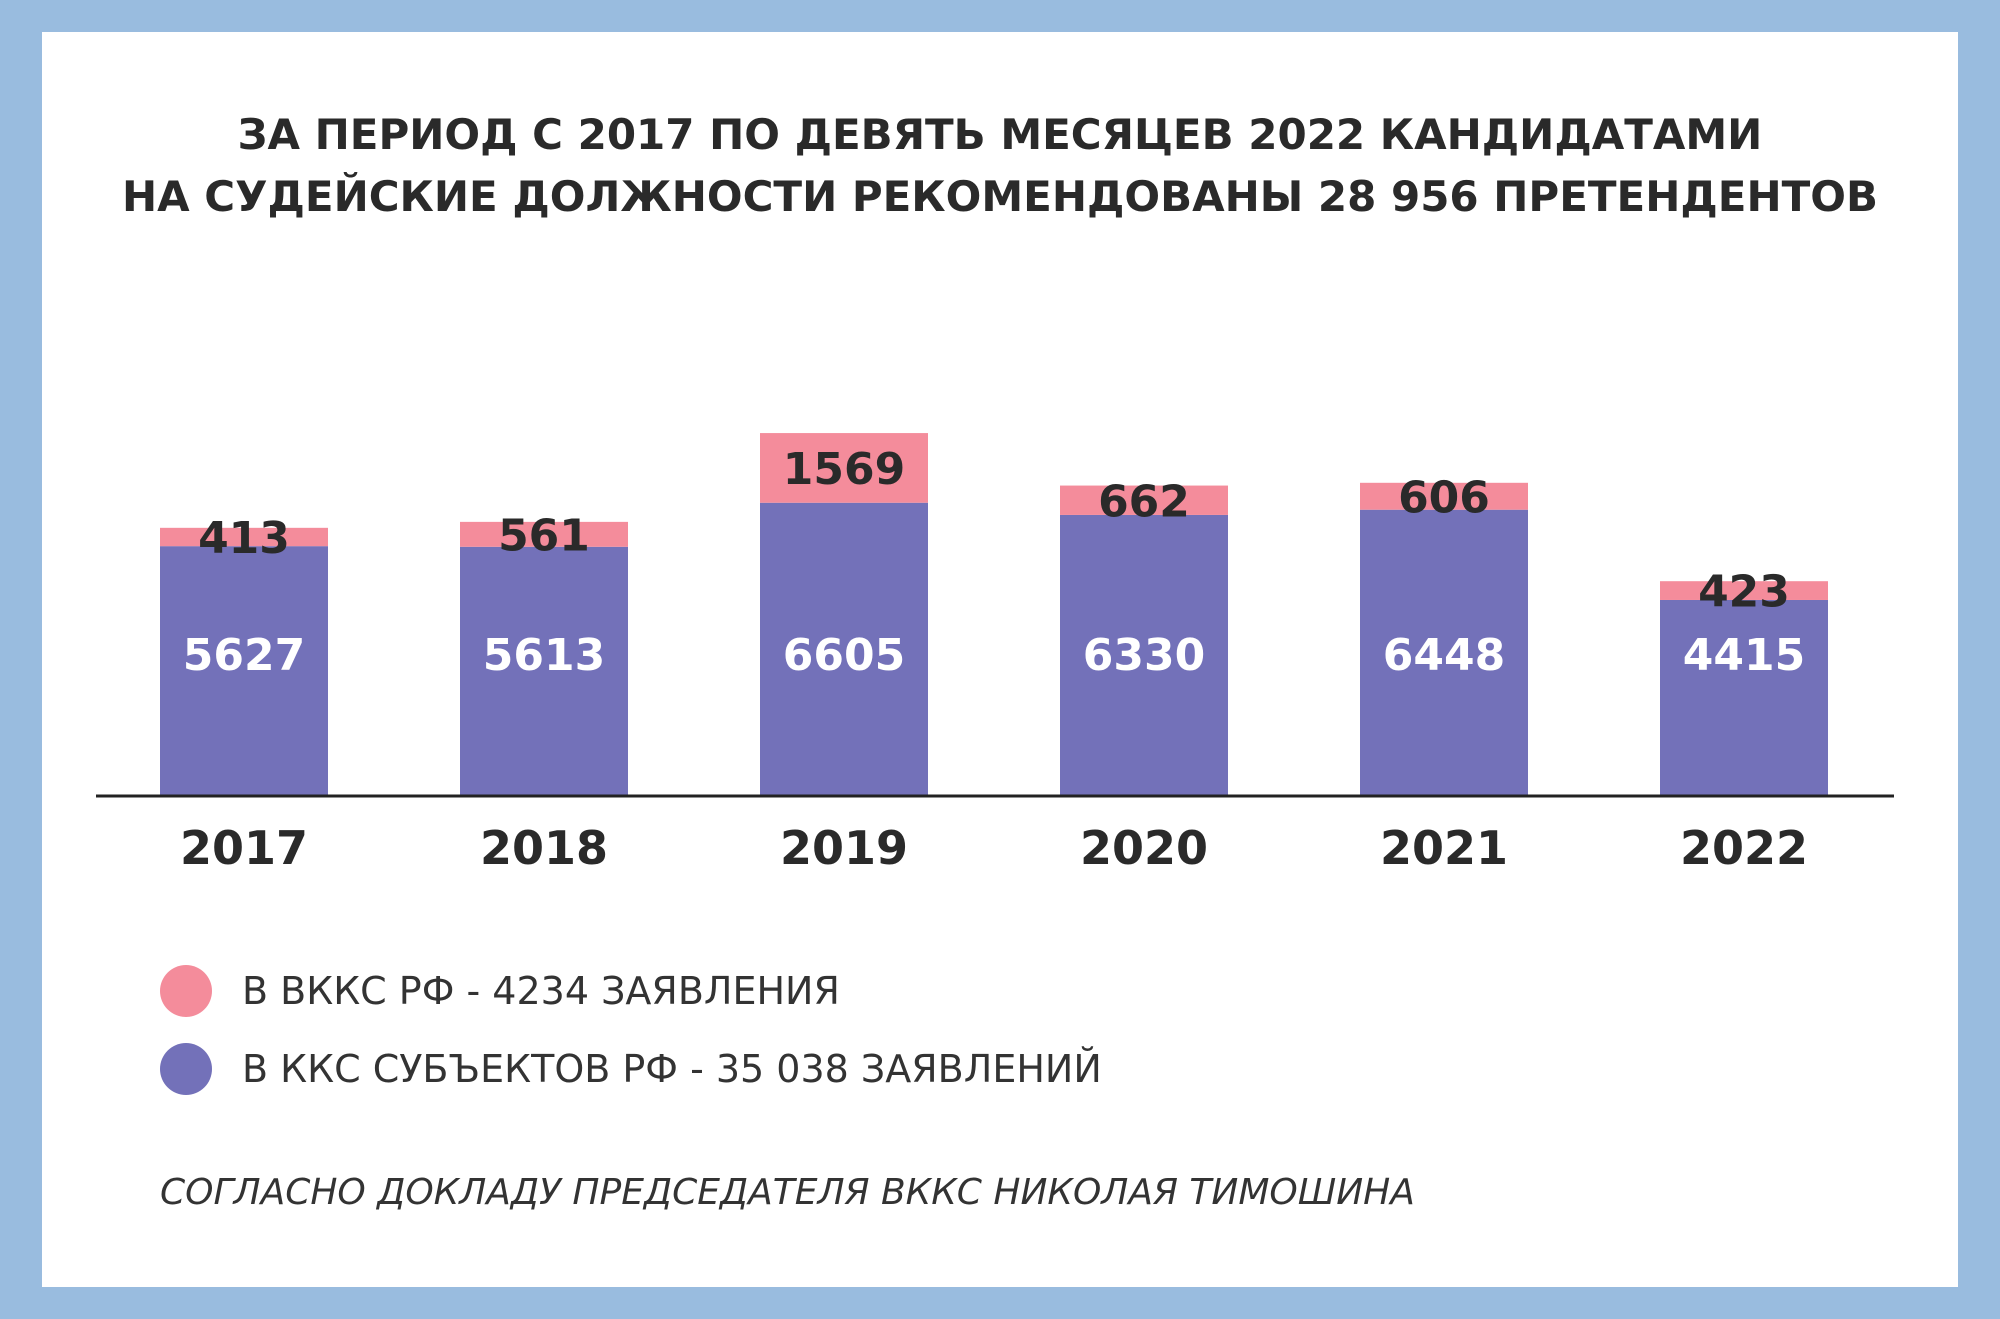 This screenshot has width=2000, height=1319. I want to click on x-tick-label-2022: 2022, so click(1744, 848).